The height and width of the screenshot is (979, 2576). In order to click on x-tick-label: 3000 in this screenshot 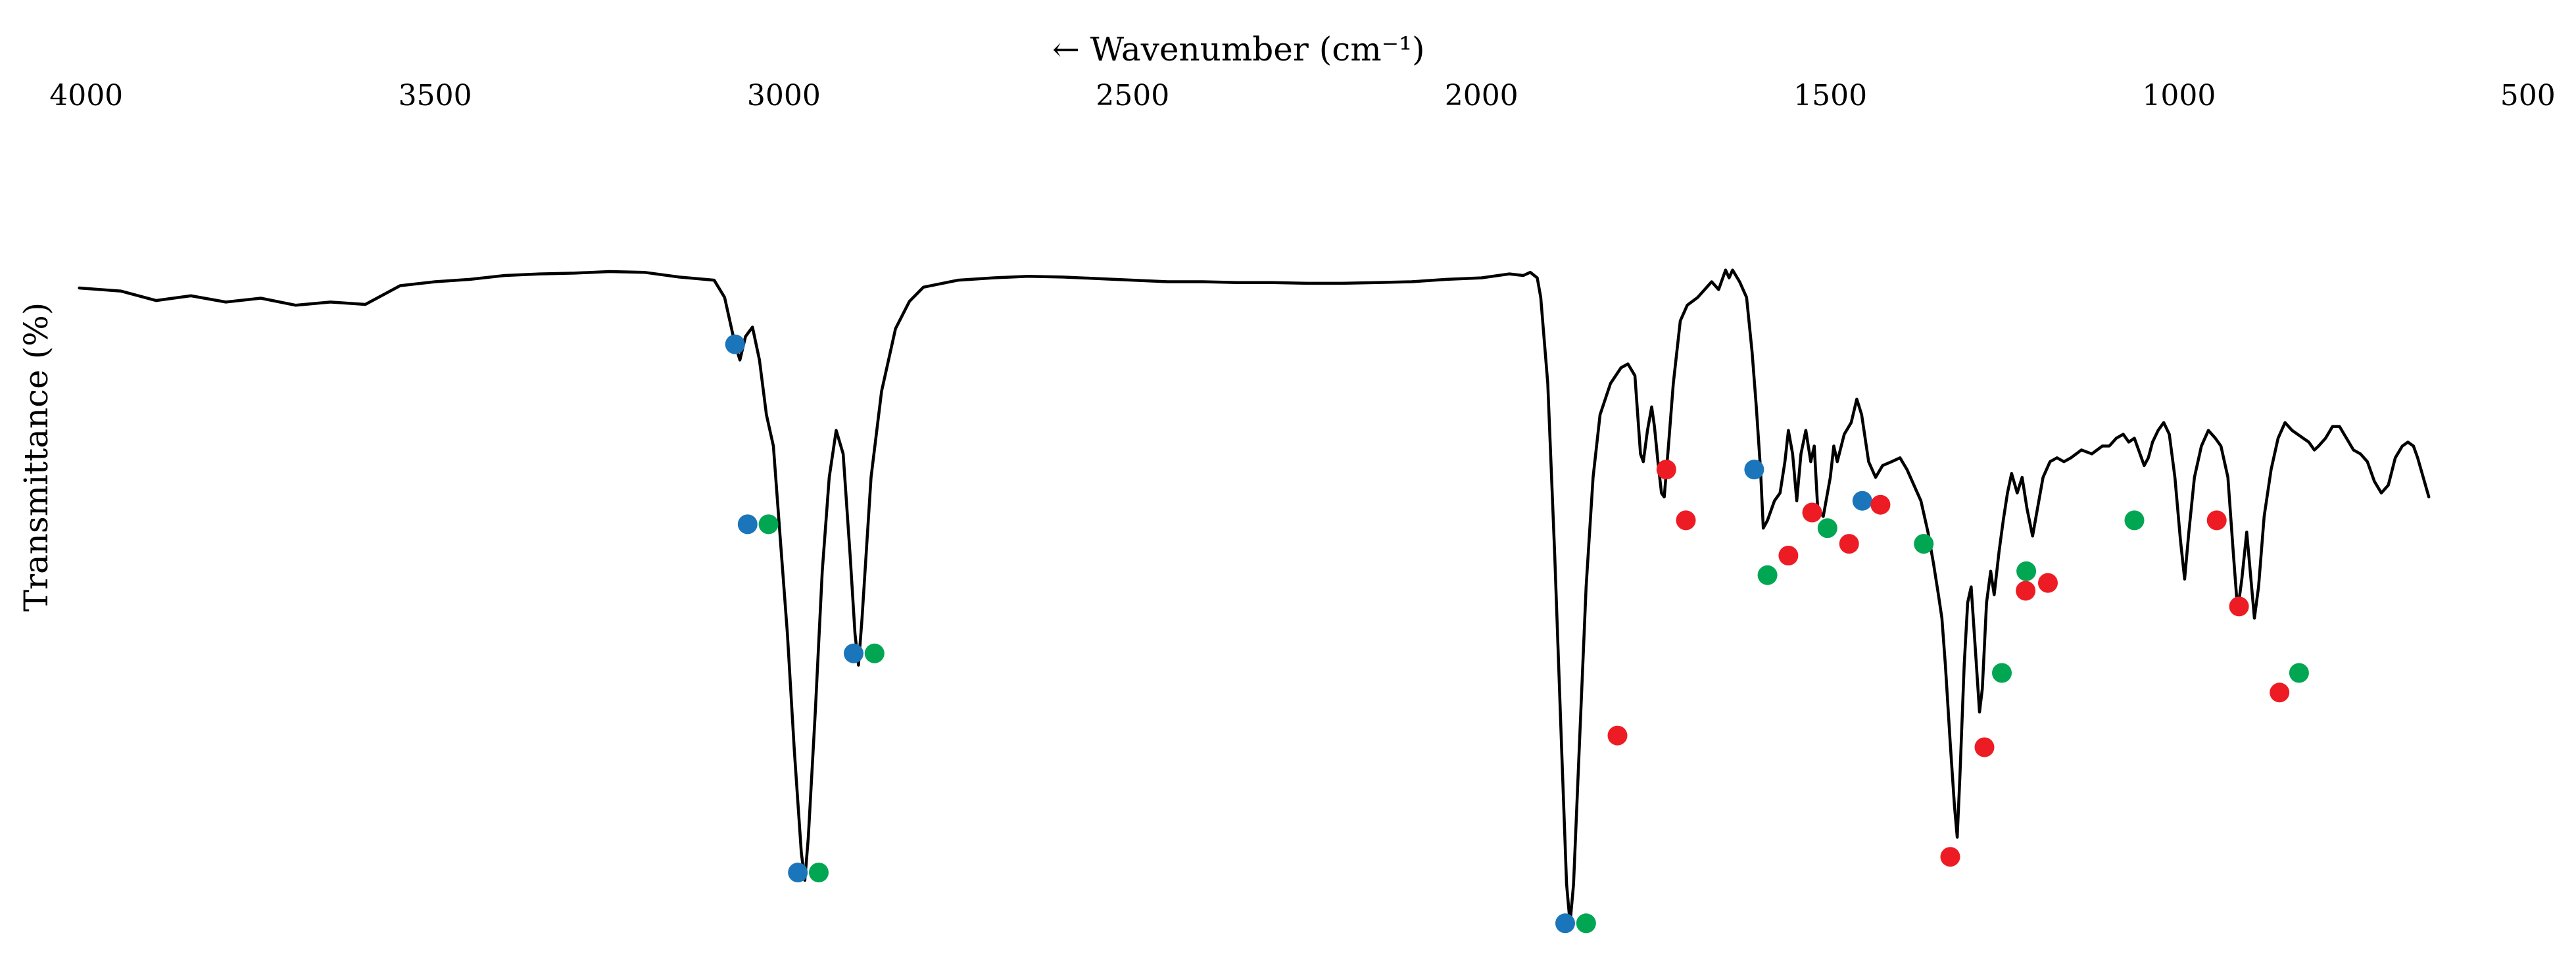, I will do `click(784, 96)`.